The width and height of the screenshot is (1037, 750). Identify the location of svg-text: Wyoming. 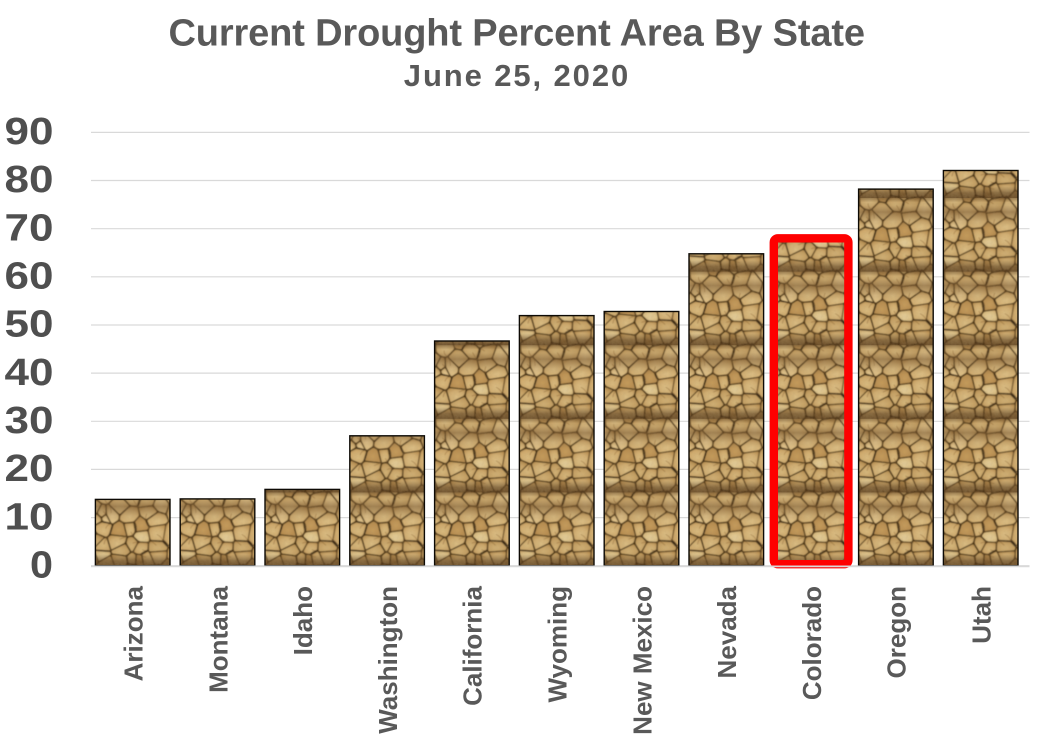
(558, 644).